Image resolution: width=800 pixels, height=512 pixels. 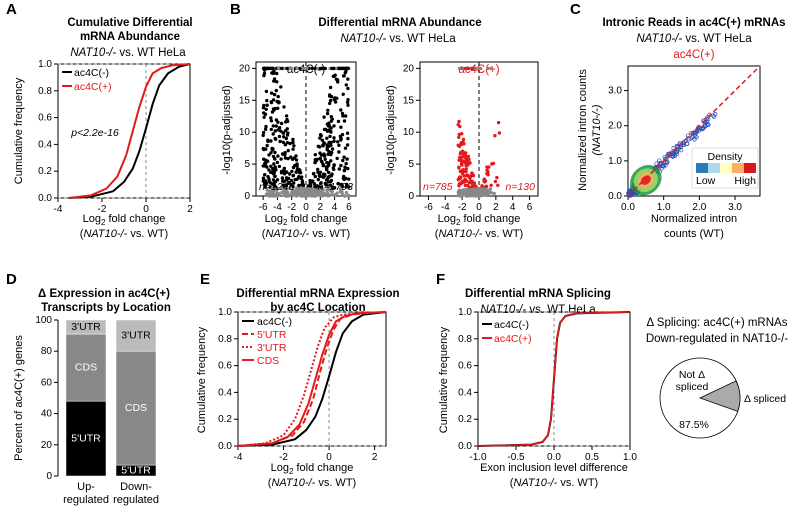 What do you see at coordinates (227, 129) in the screenshot?
I see `panel-b-ylabel: -log10(p-adjusted)` at bounding box center [227, 129].